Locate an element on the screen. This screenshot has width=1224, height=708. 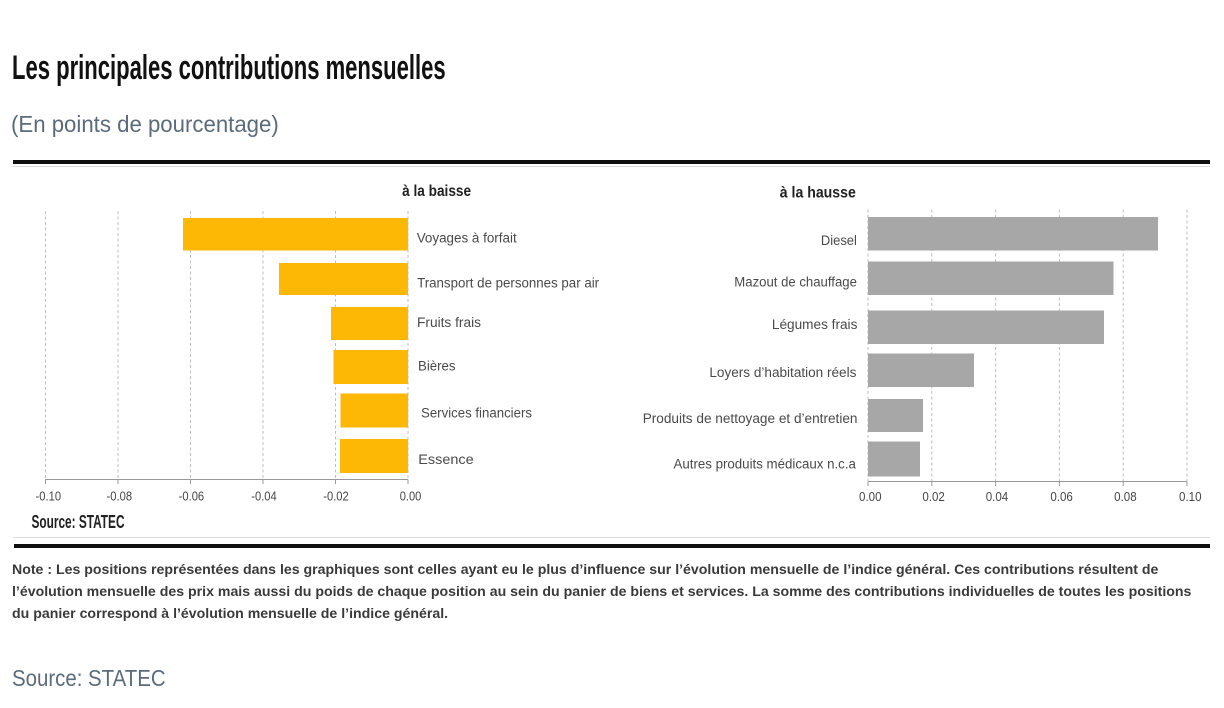
svg-text: Légumes frais is located at coordinates (815, 325).